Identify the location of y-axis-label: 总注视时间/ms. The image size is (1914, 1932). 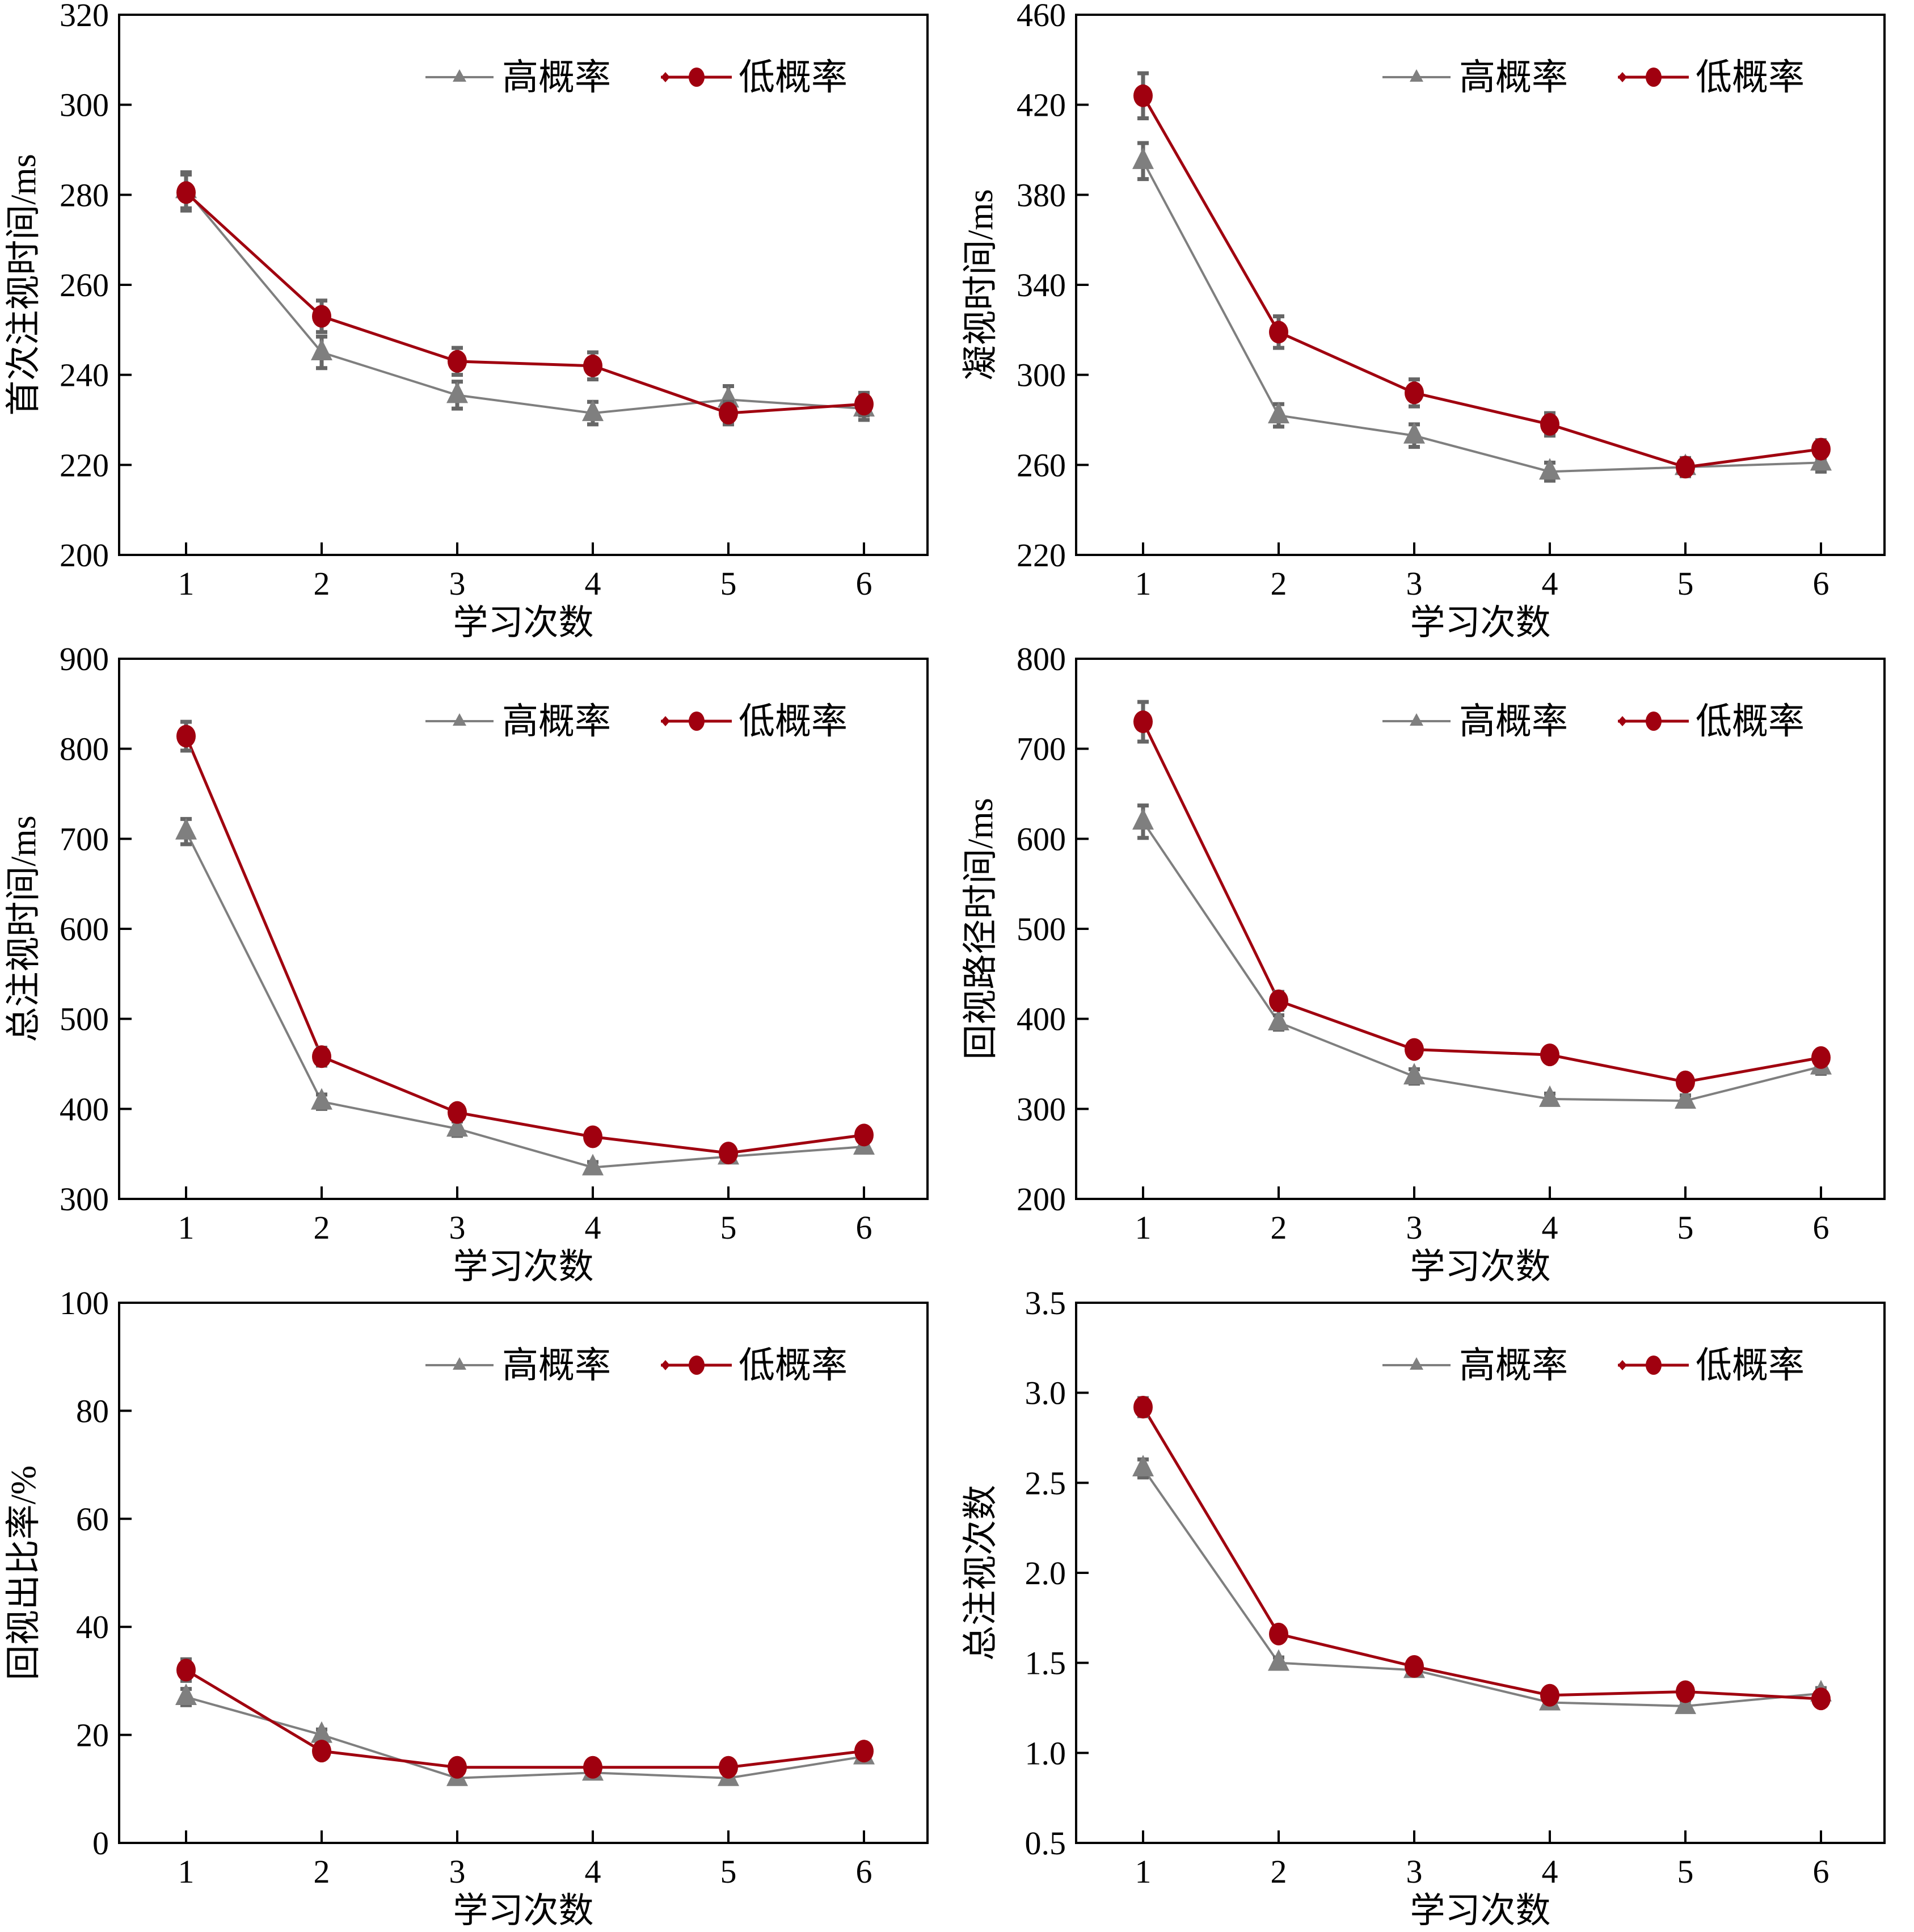
(24, 928).